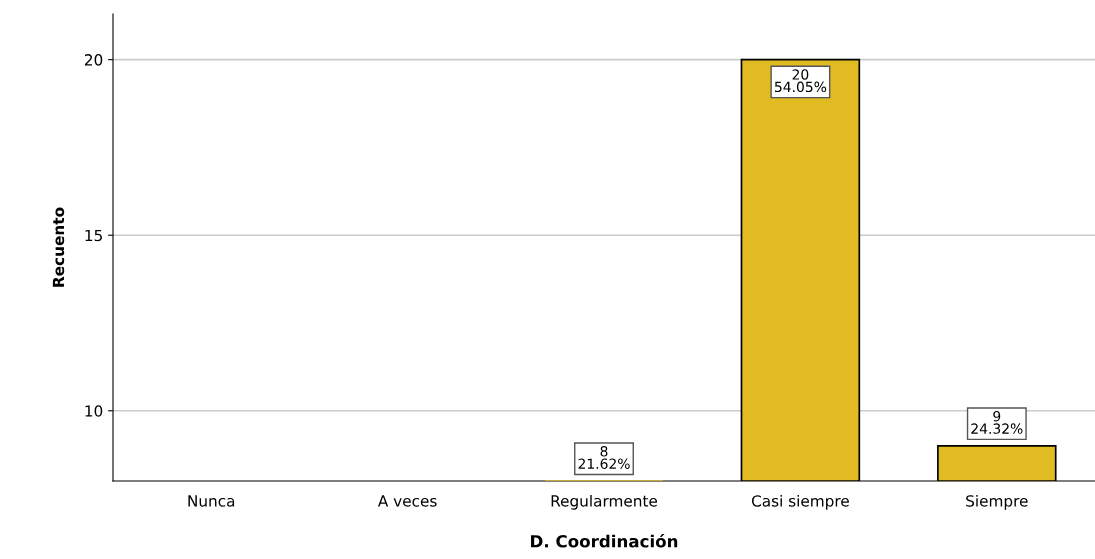  Describe the element at coordinates (800, 502) in the screenshot. I see `x-tick-label: Casi siempre` at that location.